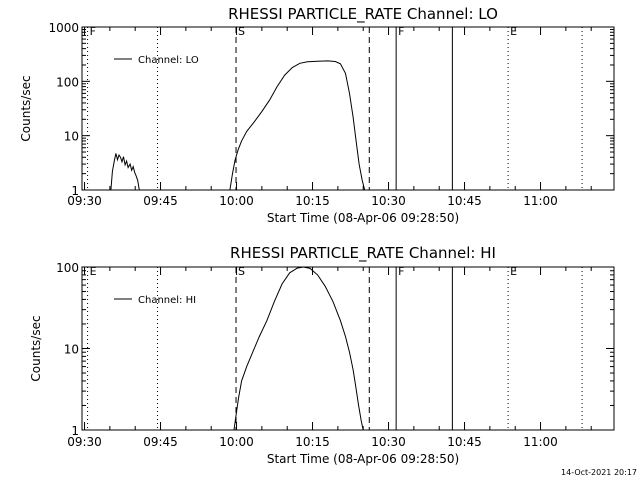  Describe the element at coordinates (167, 300) in the screenshot. I see `legend-entry: Channel: HI` at that location.